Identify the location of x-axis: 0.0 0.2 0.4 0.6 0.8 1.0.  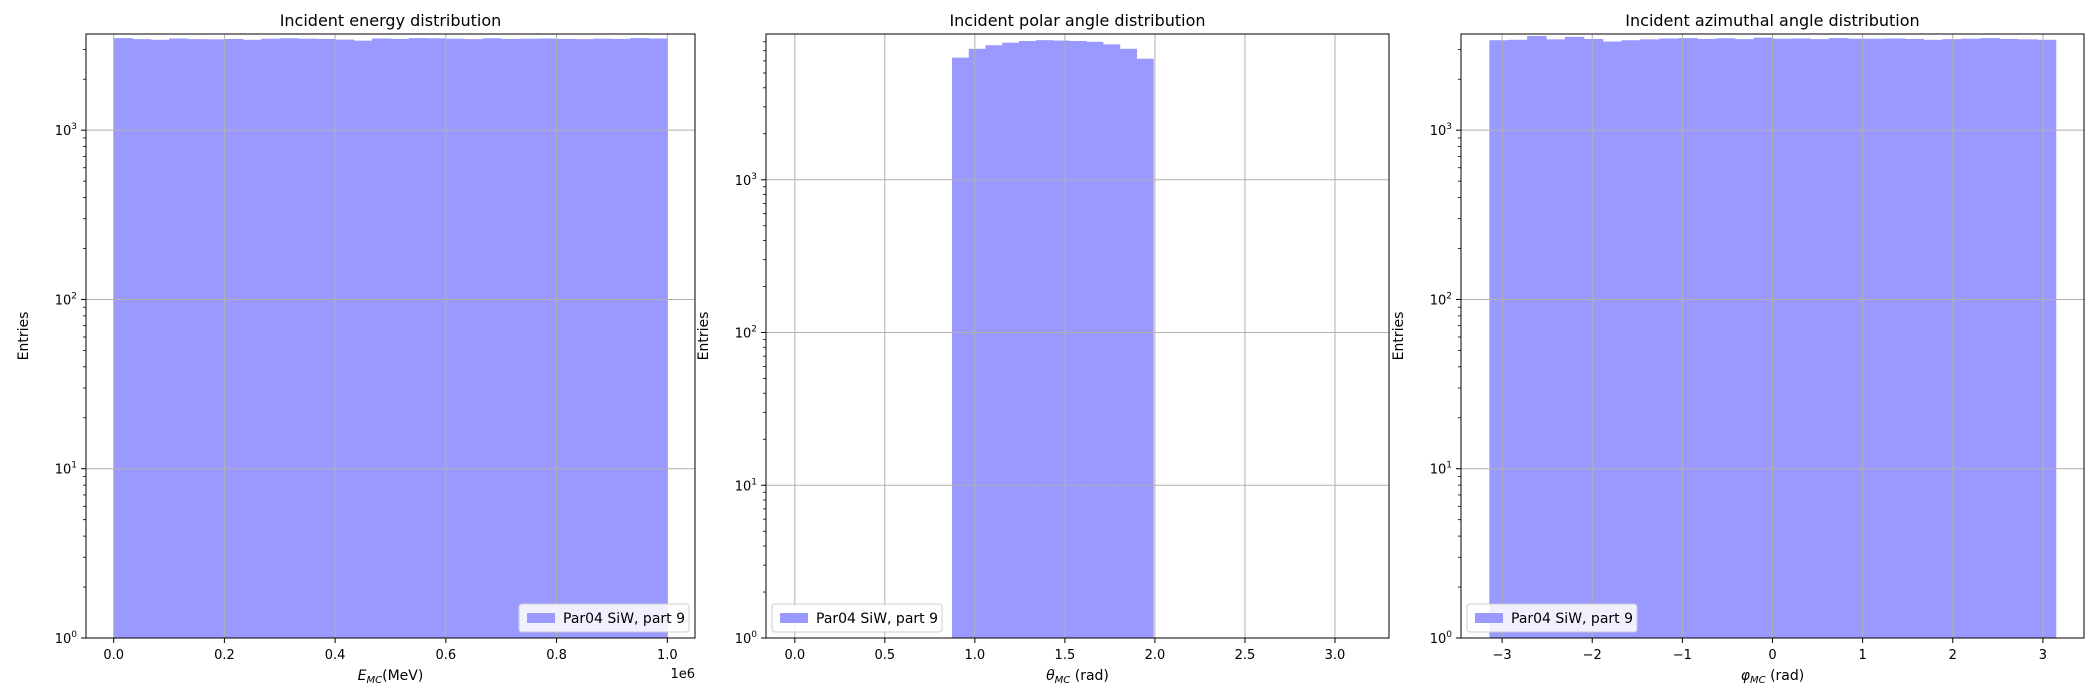
(390, 650).